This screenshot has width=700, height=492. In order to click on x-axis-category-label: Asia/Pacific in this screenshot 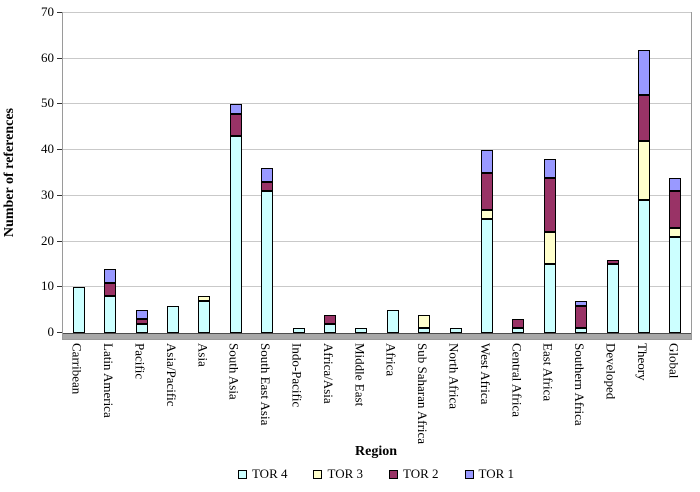, I will do `click(171, 375)`.